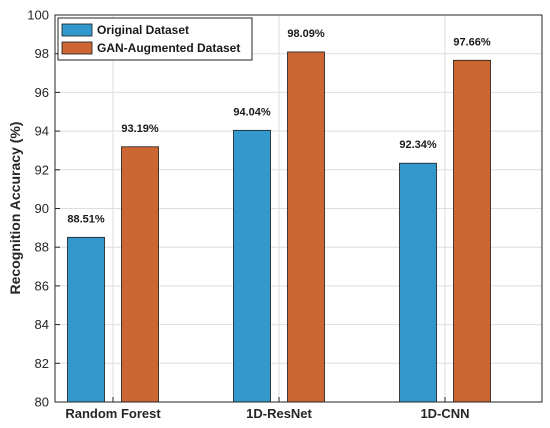 This screenshot has height=428, width=550. What do you see at coordinates (252, 112) in the screenshot?
I see `data-label: 94.04%` at bounding box center [252, 112].